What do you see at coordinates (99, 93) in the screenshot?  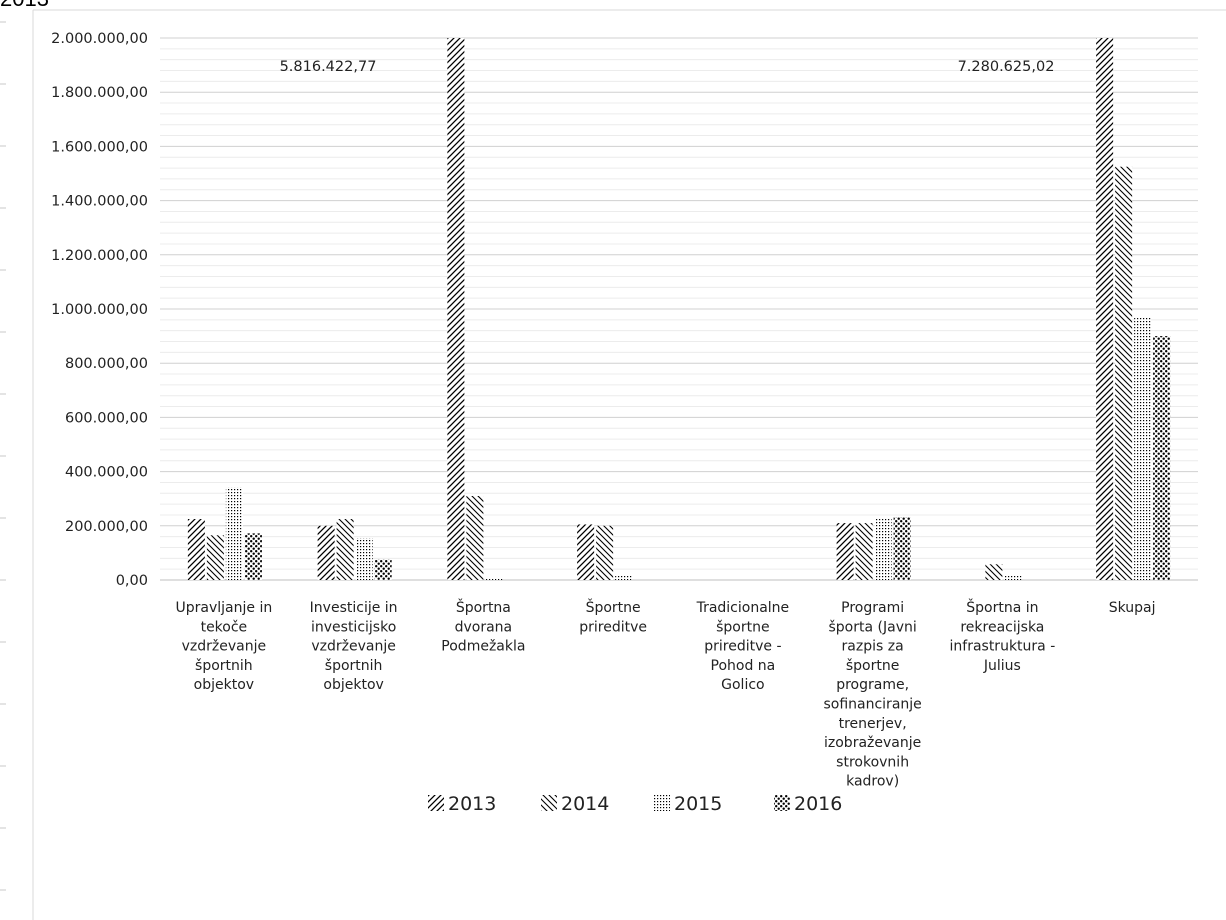 I see `y-tick-label: 1.800.000,00` at bounding box center [99, 93].